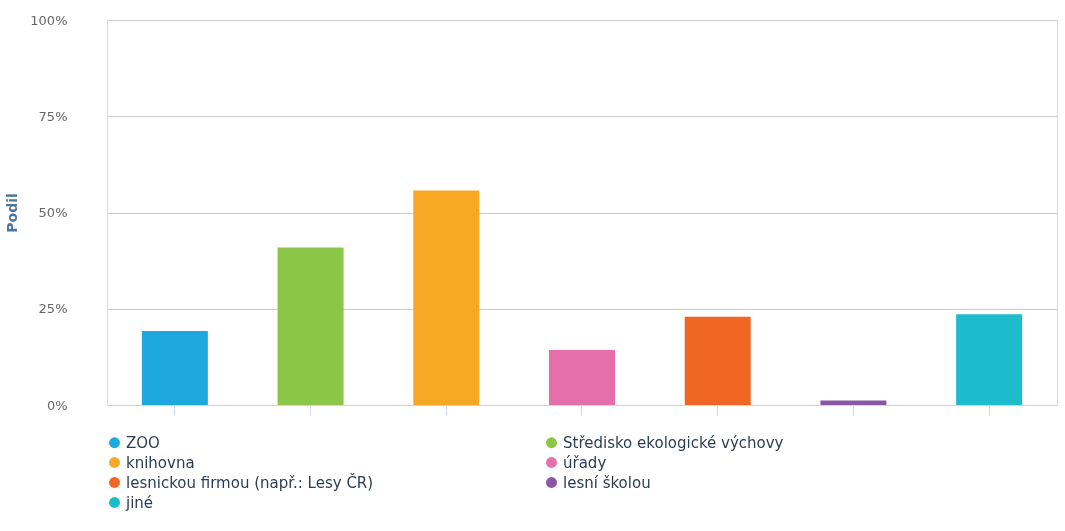 The image size is (1065, 531). I want to click on legend-label: Středisko ekologické výchovy, so click(673, 442).